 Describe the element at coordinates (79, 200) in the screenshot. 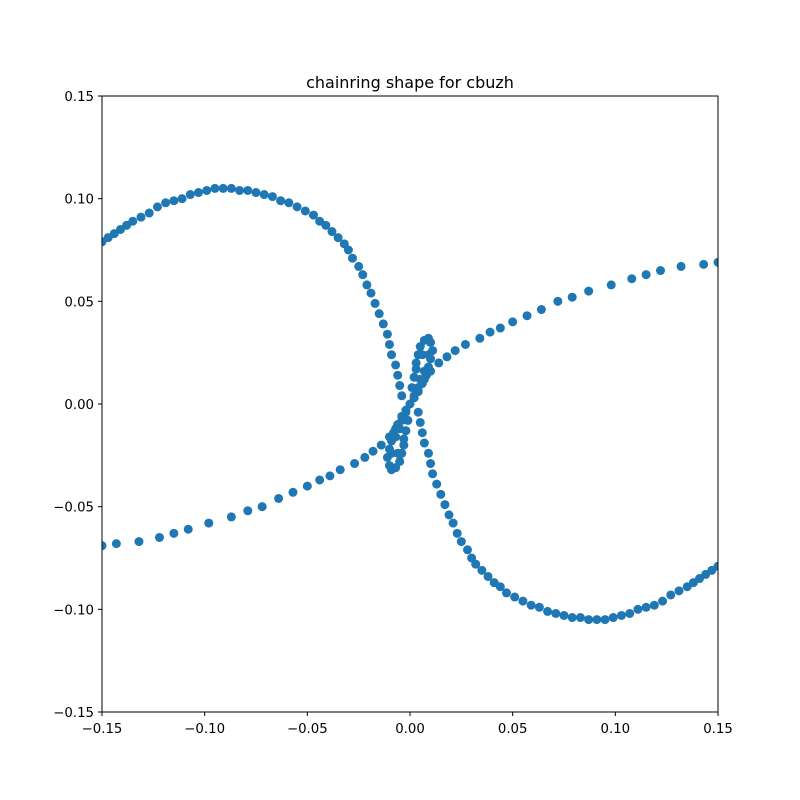

I see `y-tick-label: 0.10` at that location.